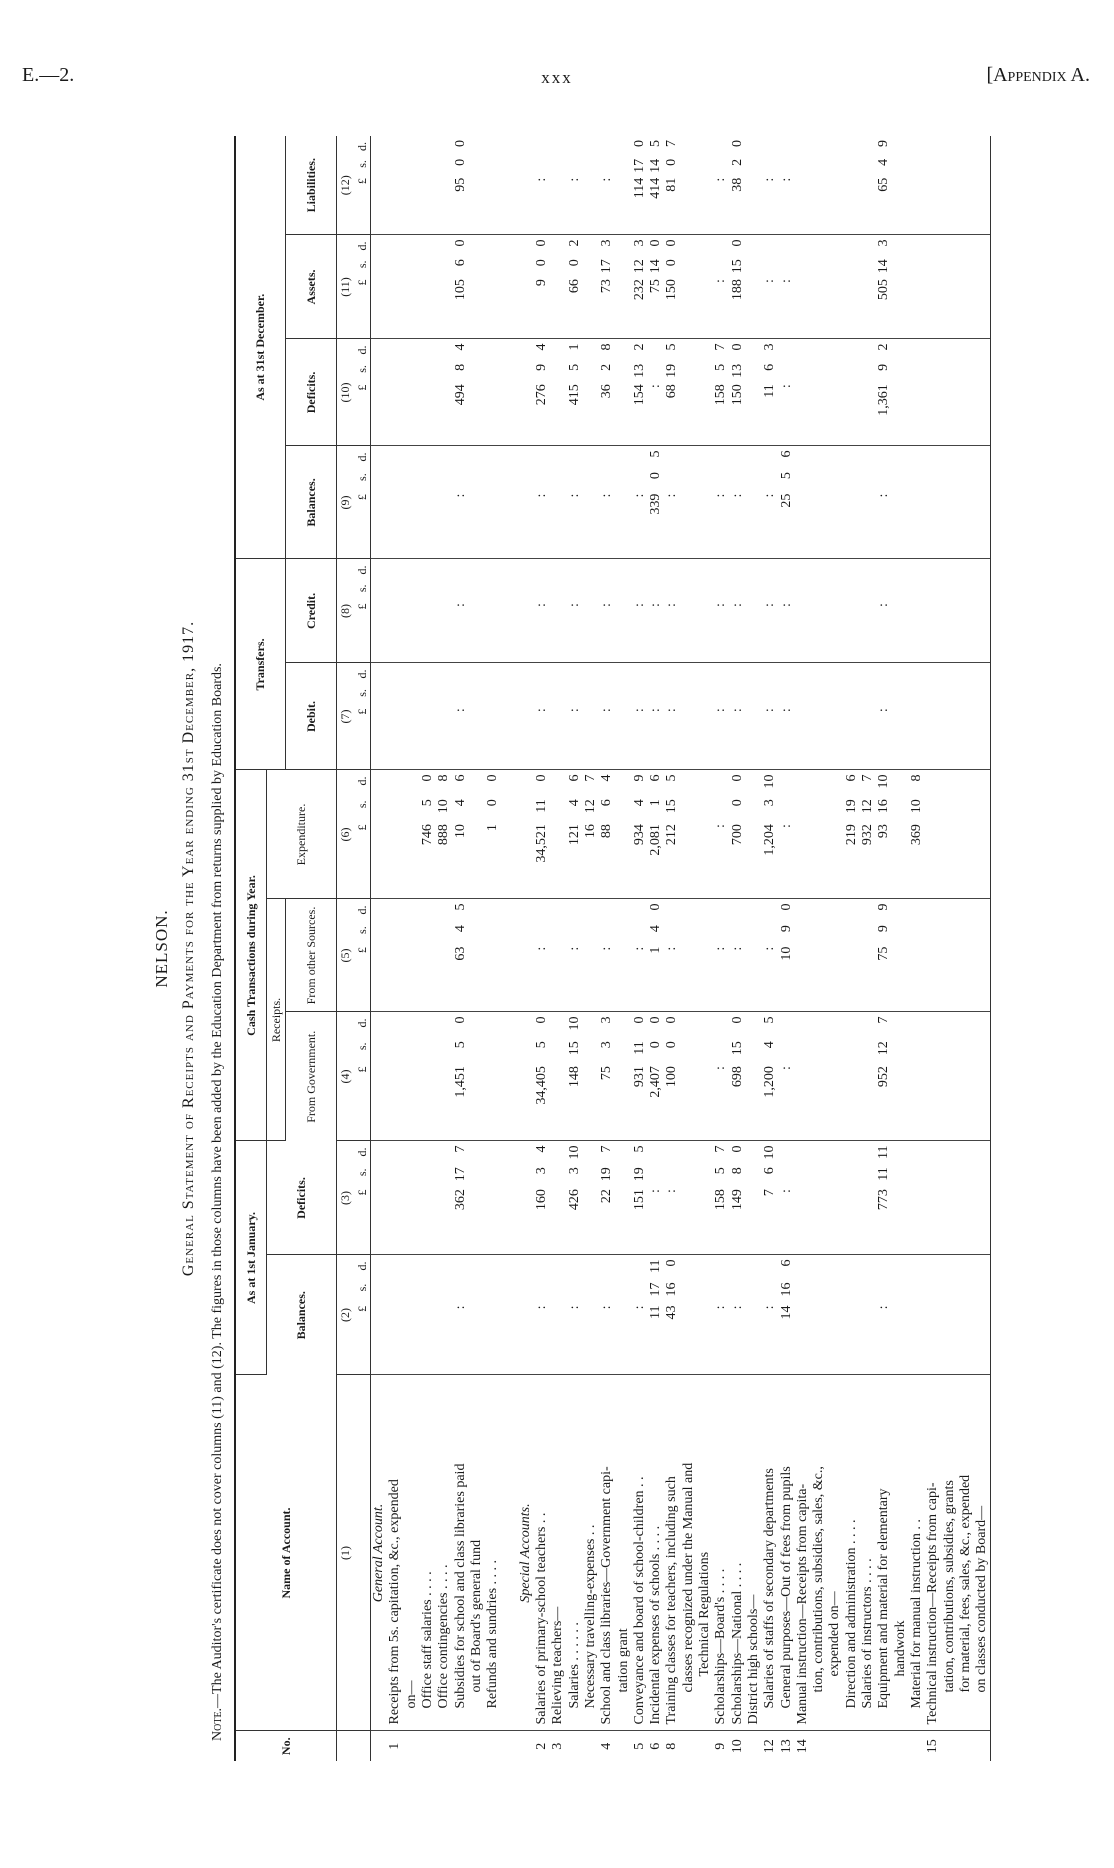  Describe the element at coordinates (361, 1069) in the screenshot. I see `currency-unit: £` at that location.